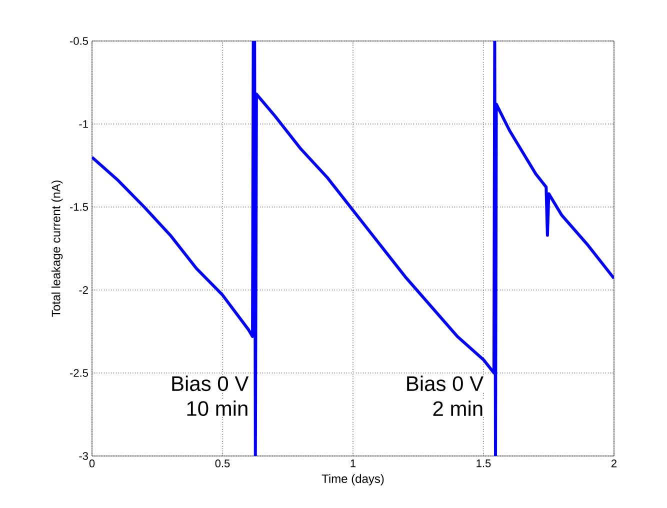  I want to click on y-tick-label: -3, so click(83, 456).